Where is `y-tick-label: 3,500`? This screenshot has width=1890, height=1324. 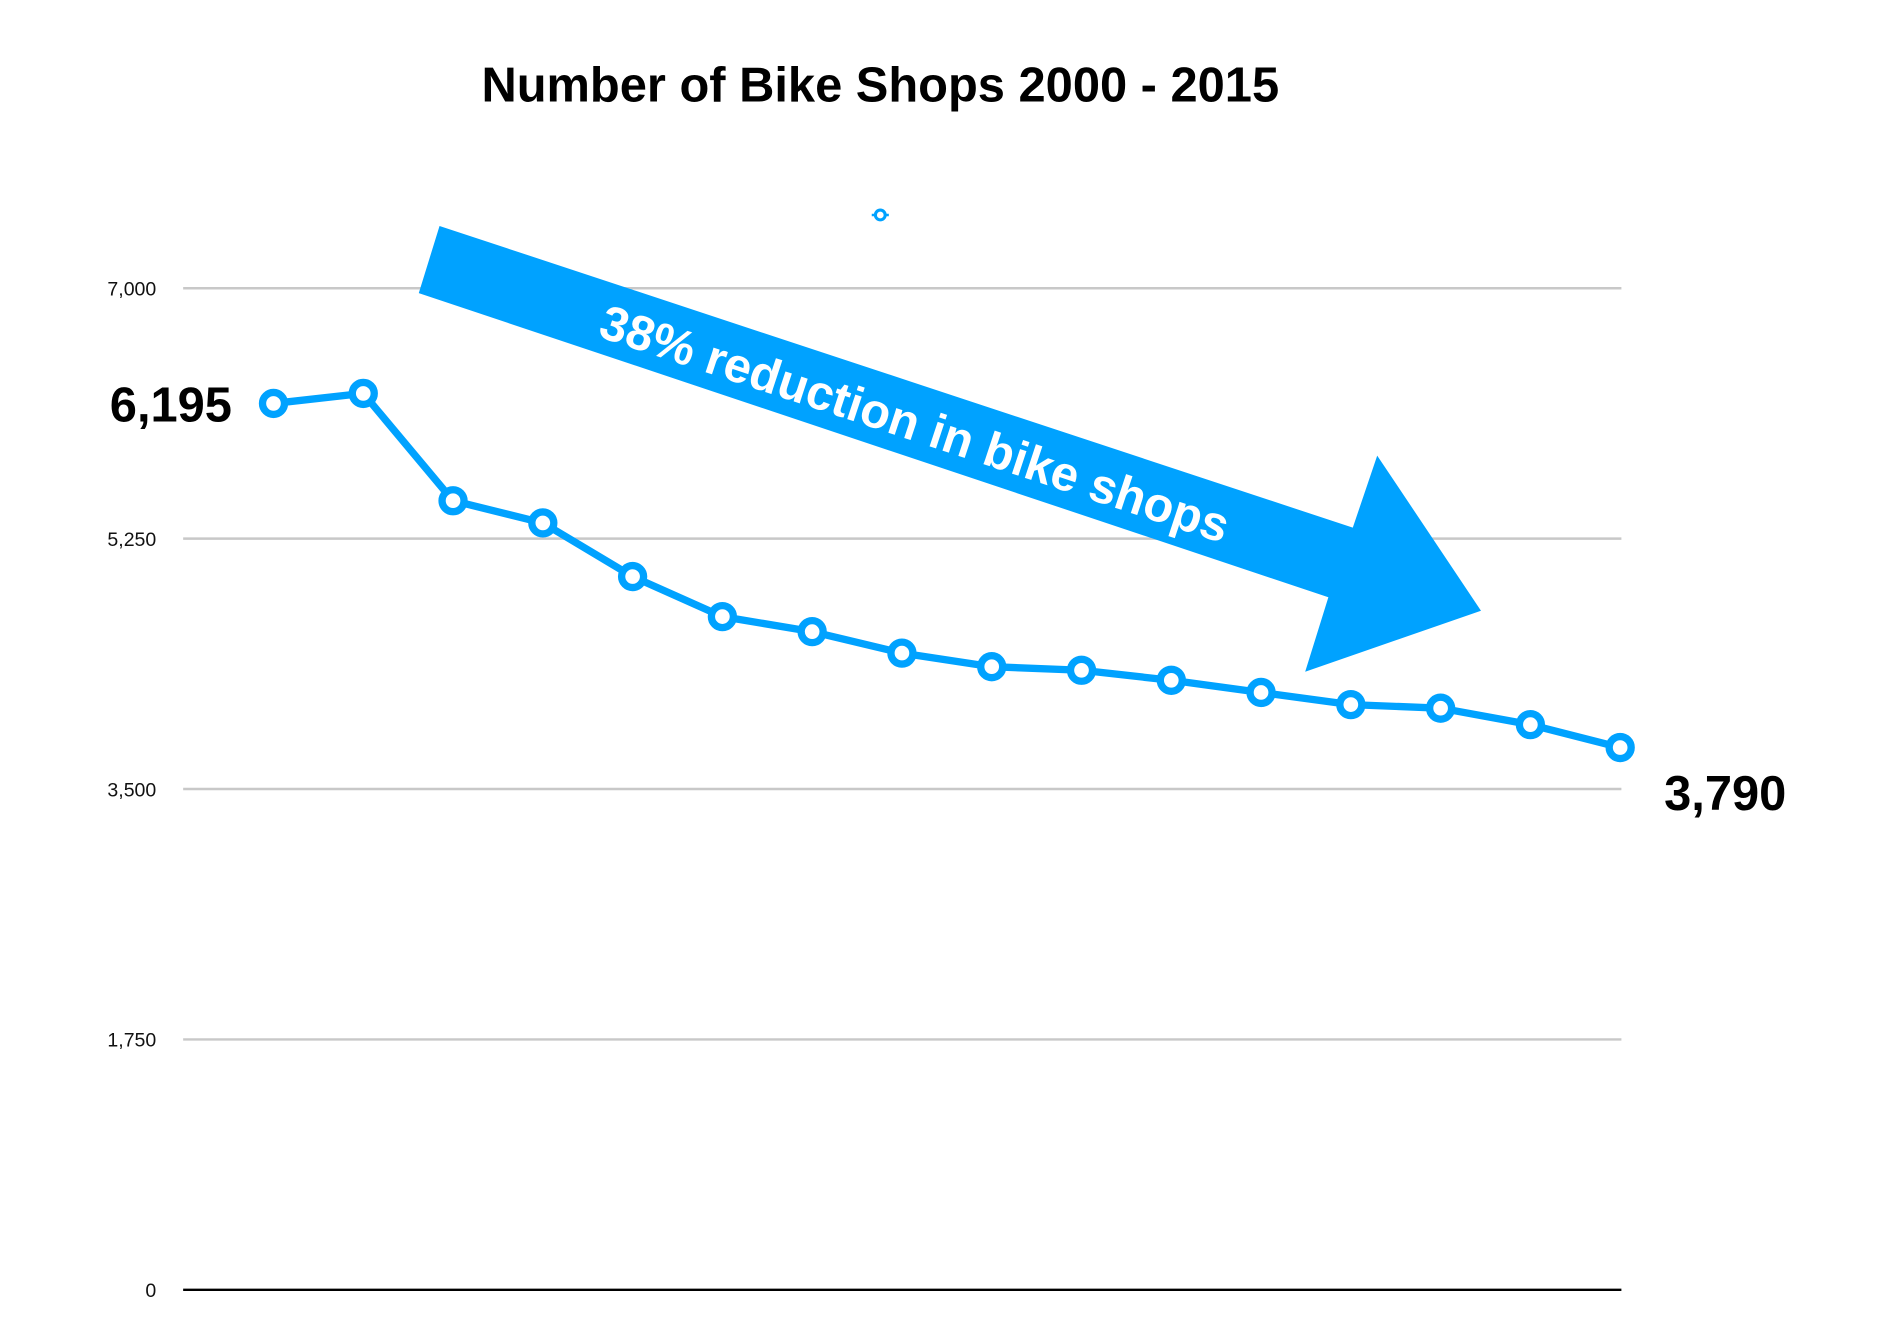
y-tick-label: 3,500 is located at coordinates (131, 790).